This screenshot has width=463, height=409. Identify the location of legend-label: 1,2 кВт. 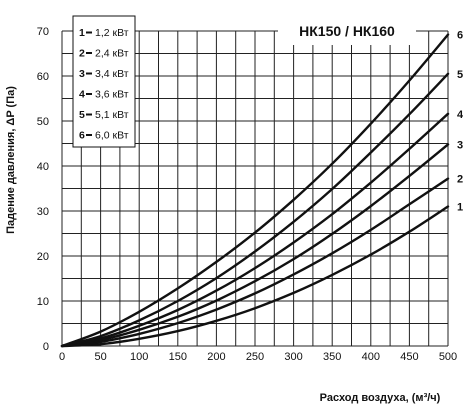
(112, 33).